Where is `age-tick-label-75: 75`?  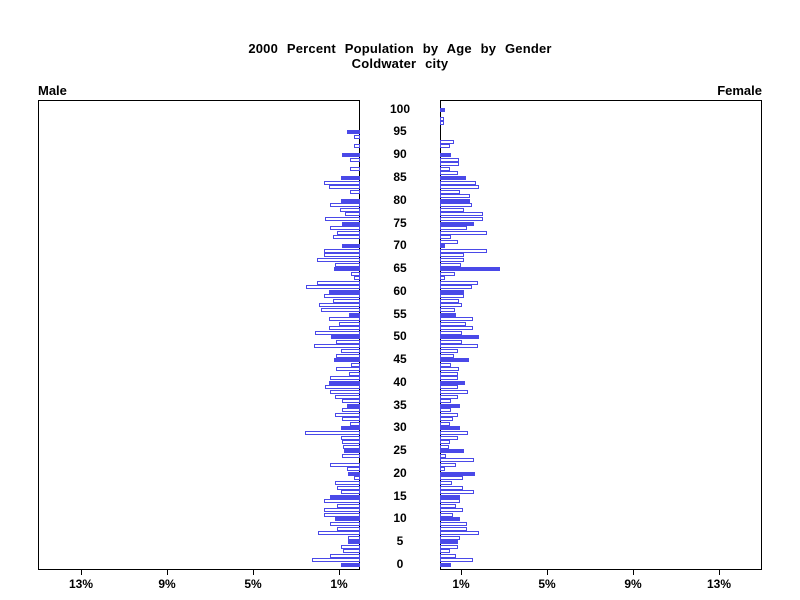 age-tick-label-75: 75 is located at coordinates (400, 222).